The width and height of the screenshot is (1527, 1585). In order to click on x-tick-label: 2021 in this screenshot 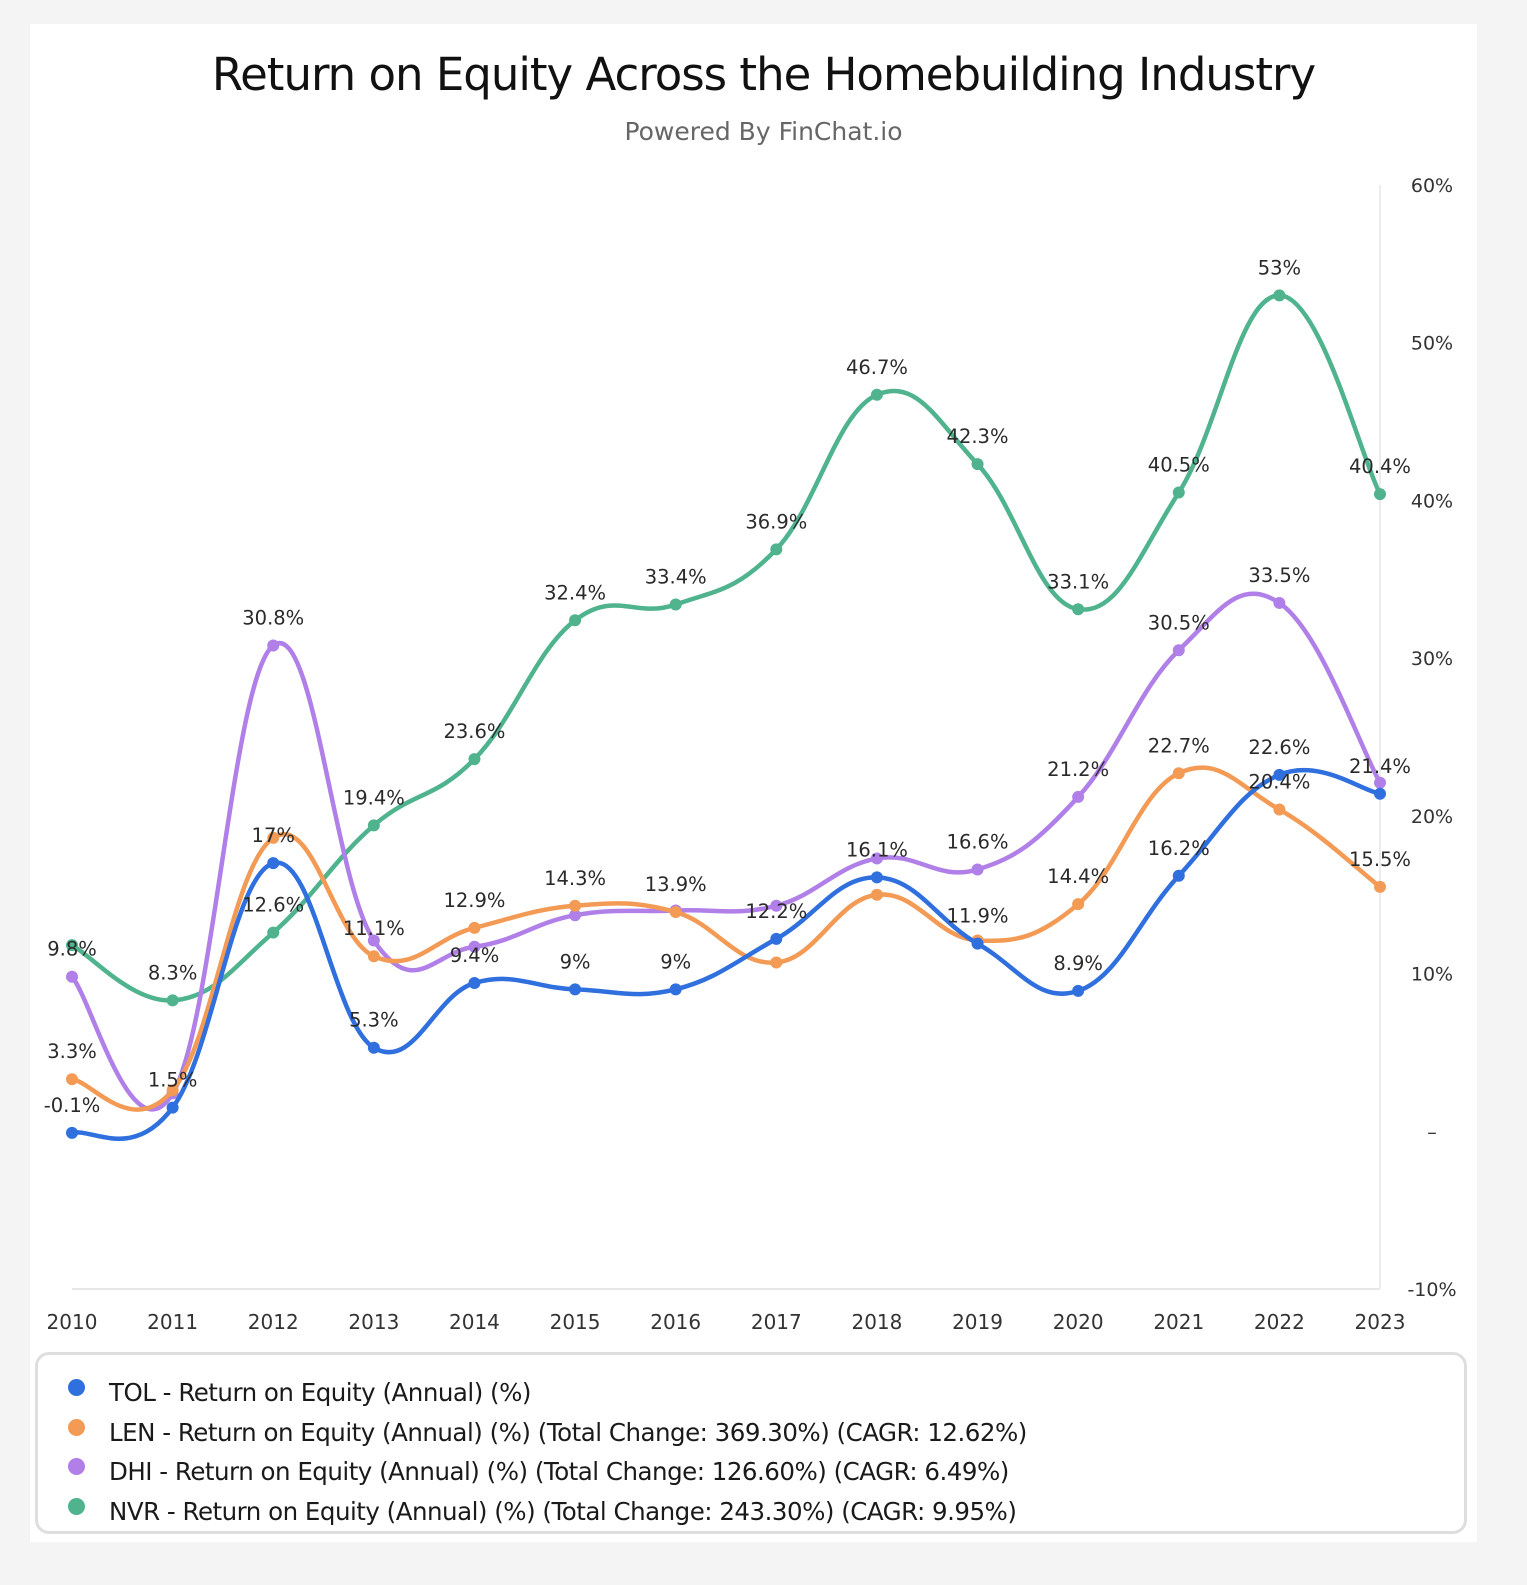, I will do `click(1178, 1322)`.